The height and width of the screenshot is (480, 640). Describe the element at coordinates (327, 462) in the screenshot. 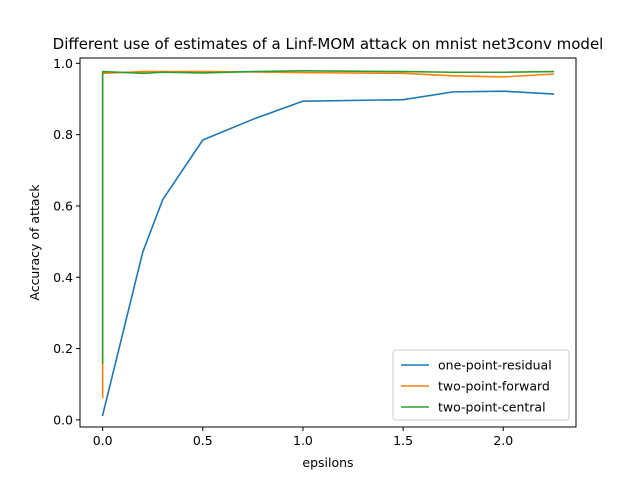

I see `x-axis-label: epsilons` at that location.